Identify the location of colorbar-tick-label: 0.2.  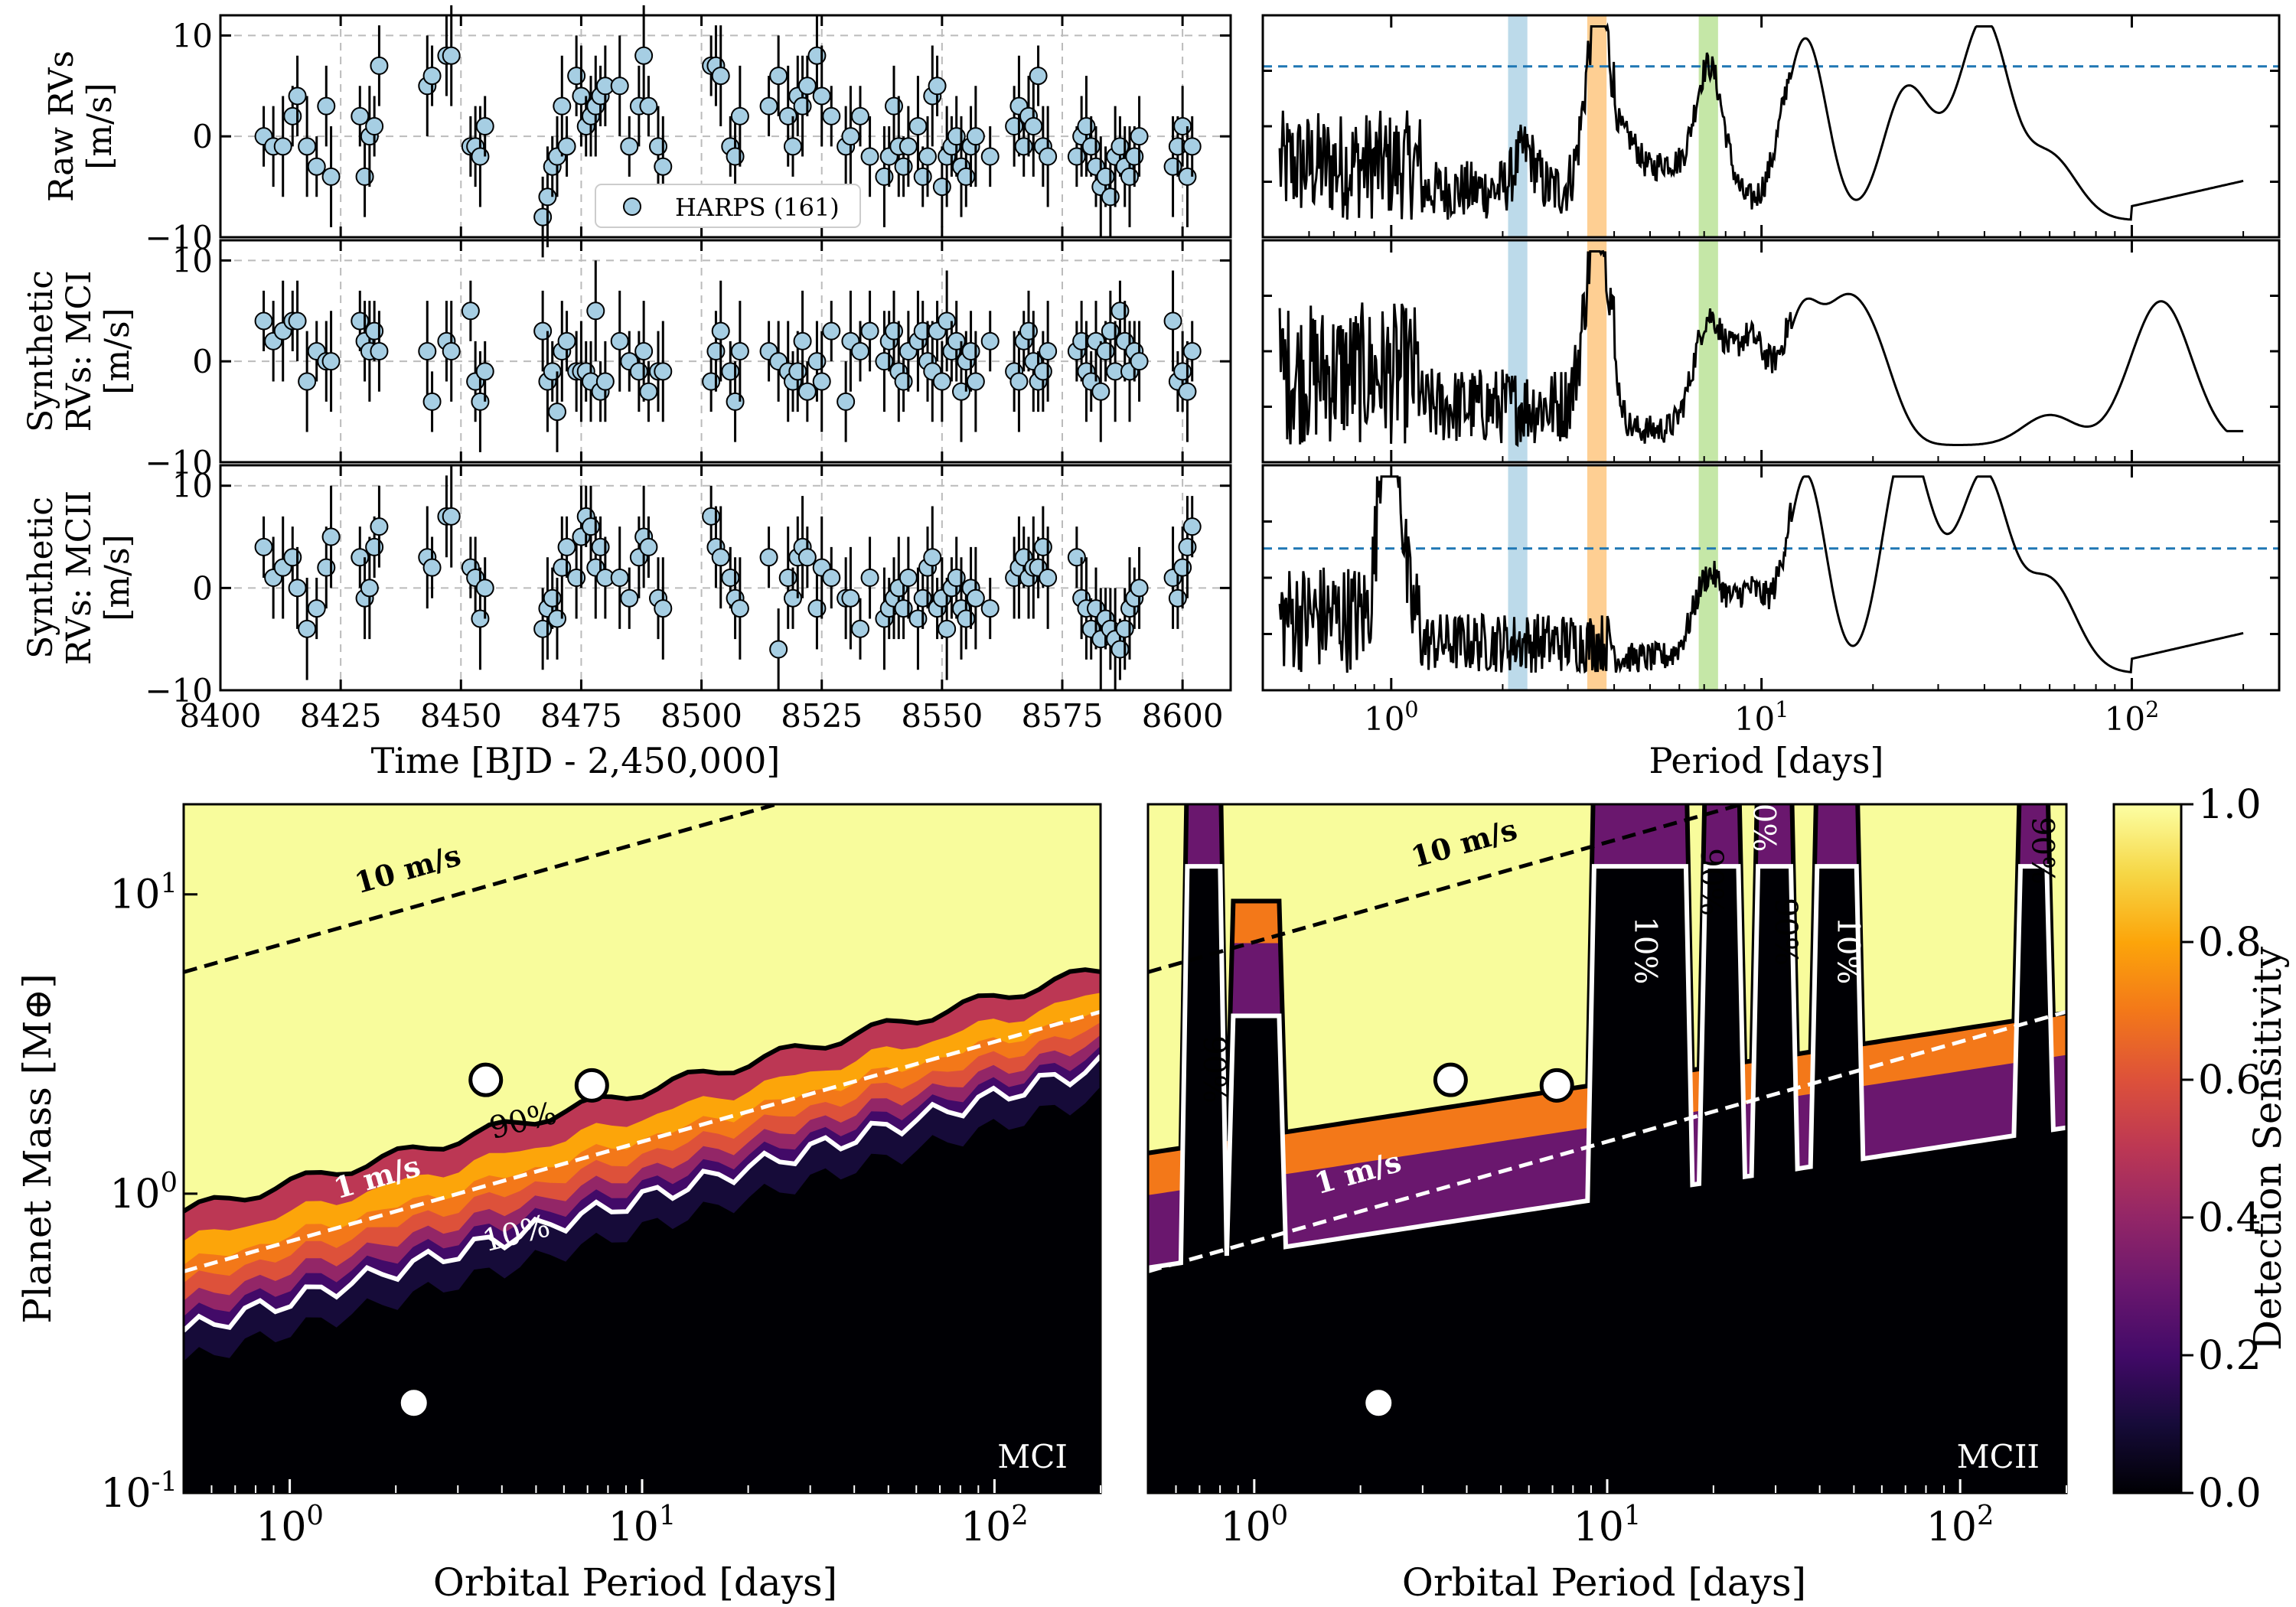
(2230, 1356).